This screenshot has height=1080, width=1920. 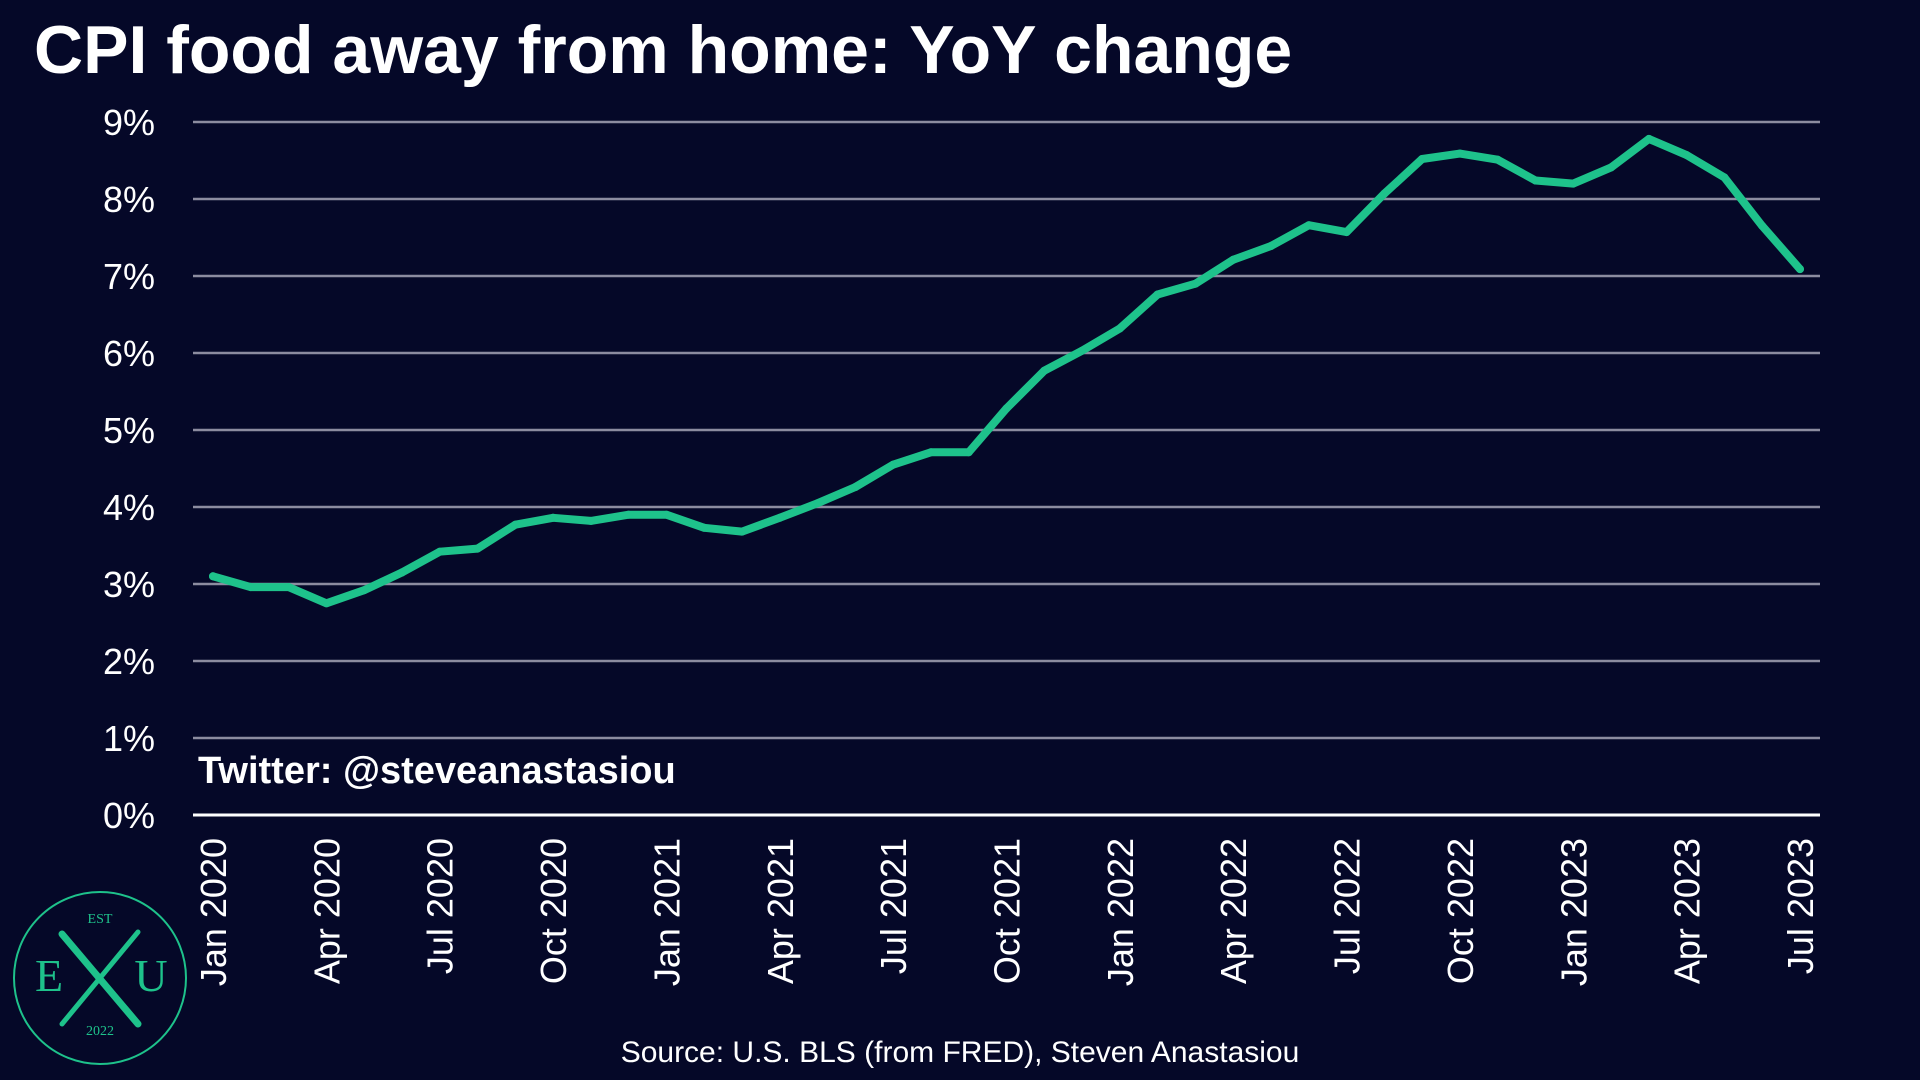 I want to click on y-tick-label: 3%, so click(x=129, y=584).